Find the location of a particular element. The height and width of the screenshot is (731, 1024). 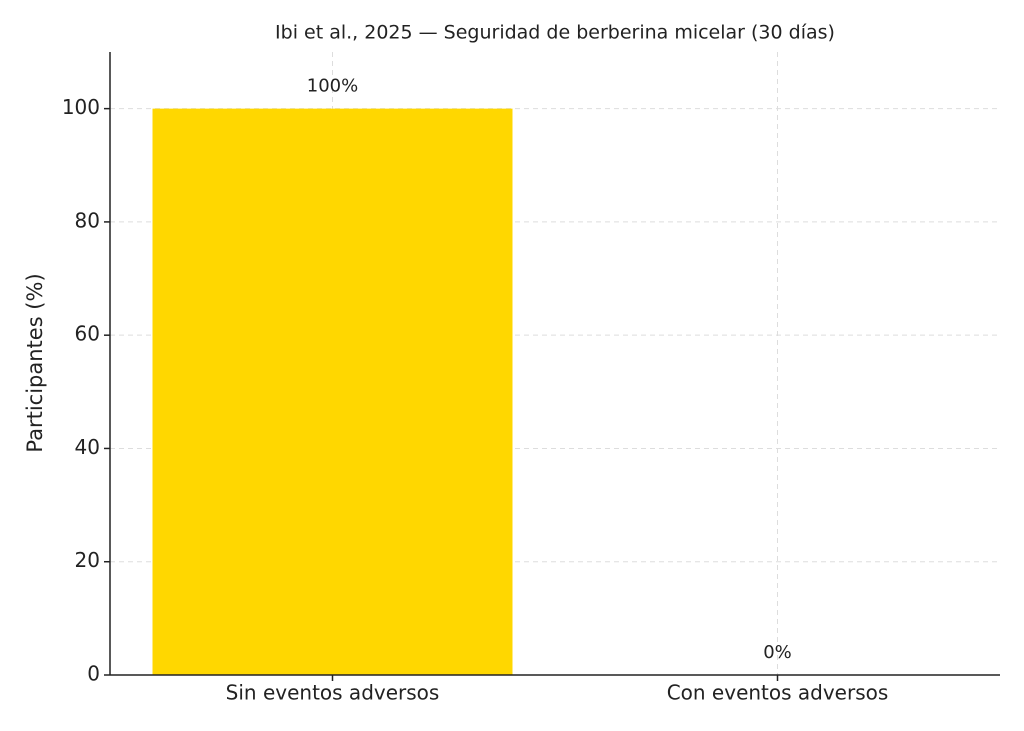

x-tick-label: Con eventos adversos is located at coordinates (778, 693).